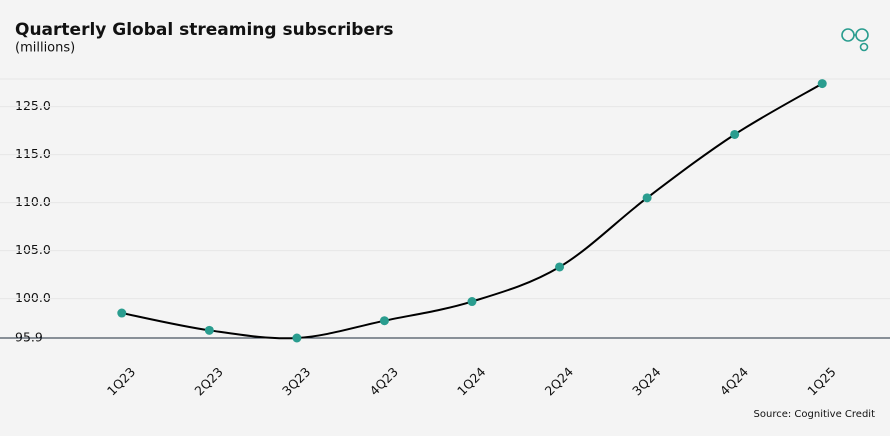 This screenshot has height=436, width=890. I want to click on x-tick-label: 1Q25, so click(821, 381).